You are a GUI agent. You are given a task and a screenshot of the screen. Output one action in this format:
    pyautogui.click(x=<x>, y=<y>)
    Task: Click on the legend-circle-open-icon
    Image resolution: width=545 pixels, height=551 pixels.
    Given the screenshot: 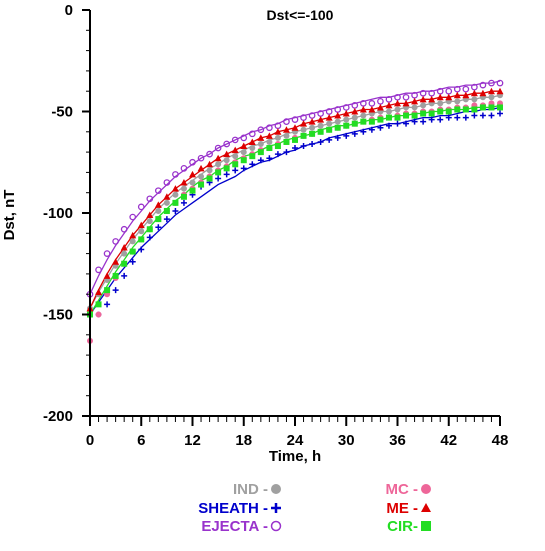 What is the action you would take?
    pyautogui.click(x=276, y=526)
    